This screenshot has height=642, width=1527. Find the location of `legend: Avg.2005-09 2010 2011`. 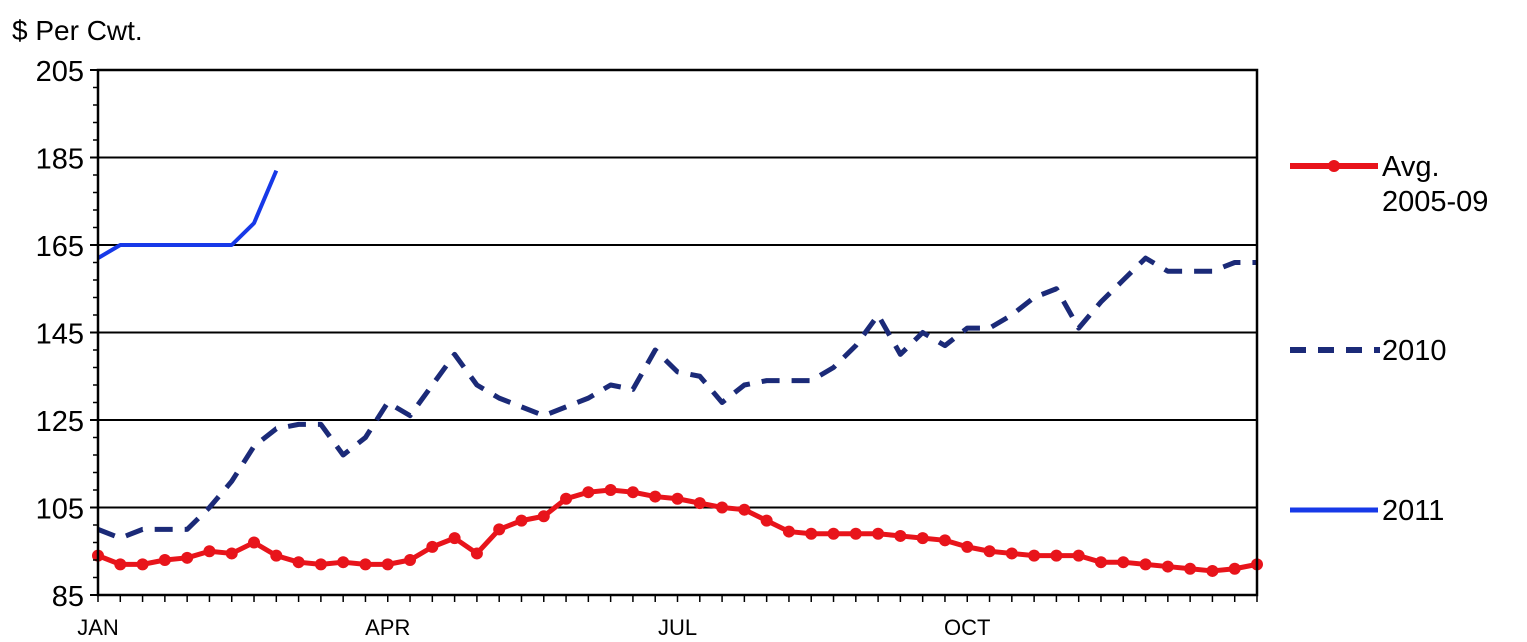

legend: Avg.2005-09 2010 2011 is located at coordinates (1389, 339).